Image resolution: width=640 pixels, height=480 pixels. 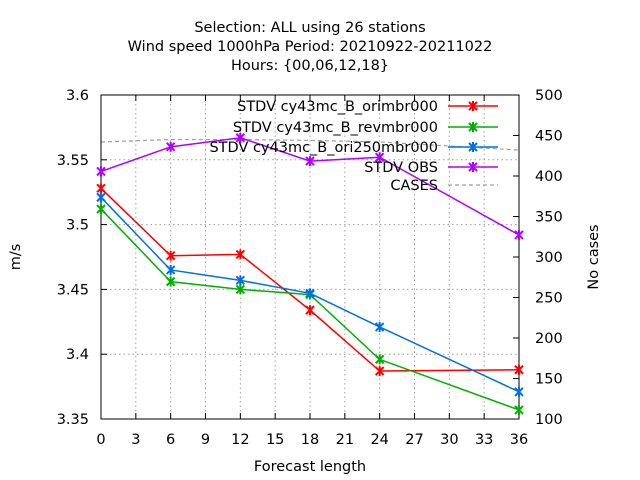 I want to click on y-tick-label: 3.6, so click(x=77, y=96).